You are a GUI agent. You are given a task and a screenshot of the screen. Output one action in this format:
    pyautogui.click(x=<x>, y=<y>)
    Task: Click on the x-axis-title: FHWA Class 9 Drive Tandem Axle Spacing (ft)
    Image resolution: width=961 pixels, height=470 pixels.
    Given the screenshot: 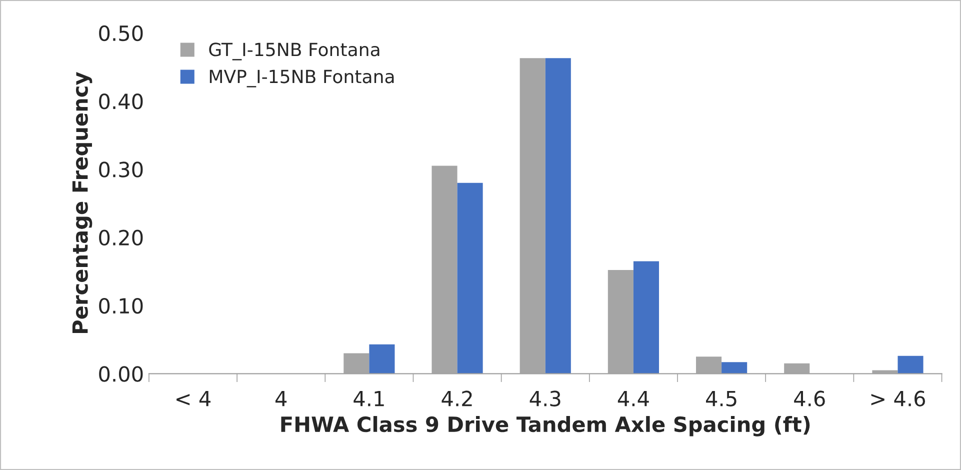 What is the action you would take?
    pyautogui.click(x=545, y=426)
    